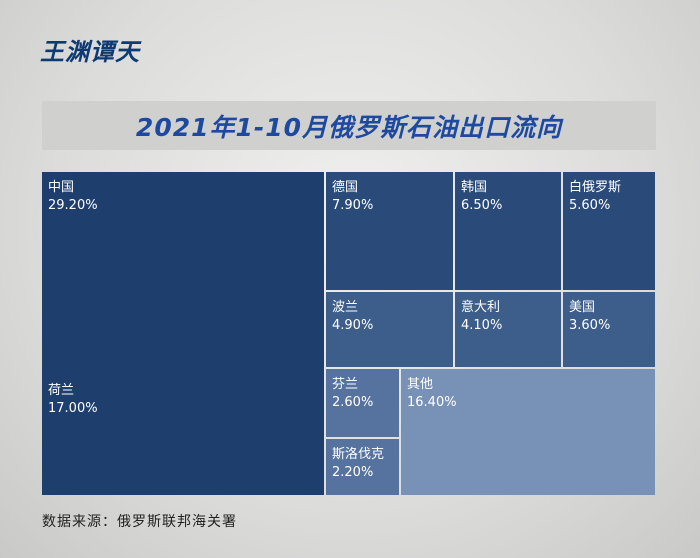 The height and width of the screenshot is (558, 700). Describe the element at coordinates (352, 325) in the screenshot. I see `tile-value-label: 4.90%` at that location.